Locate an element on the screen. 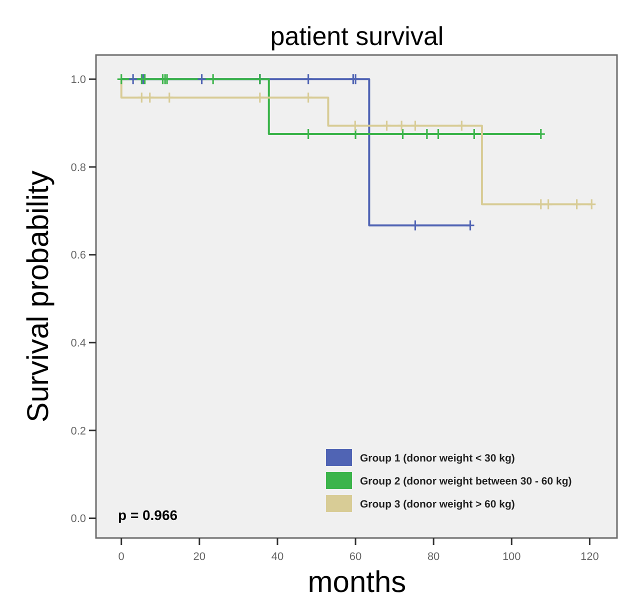 This screenshot has height=606, width=630. legend-label: Group 2 (donor weight between 30 - 60 kg) is located at coordinates (466, 482).